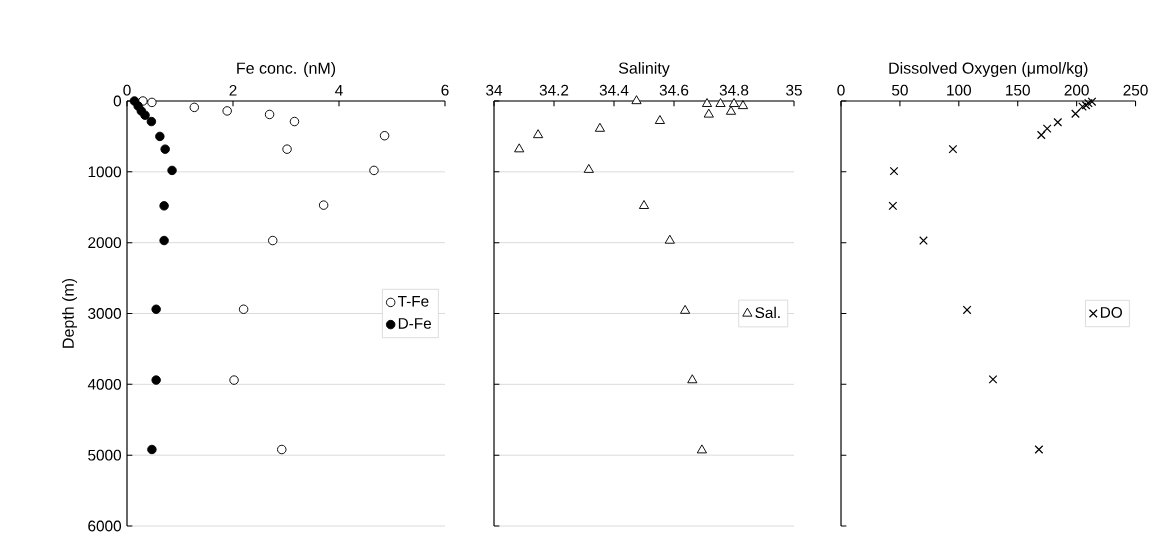 The height and width of the screenshot is (543, 1160). What do you see at coordinates (105, 455) in the screenshot?
I see `y-tick-label: 5000` at bounding box center [105, 455].